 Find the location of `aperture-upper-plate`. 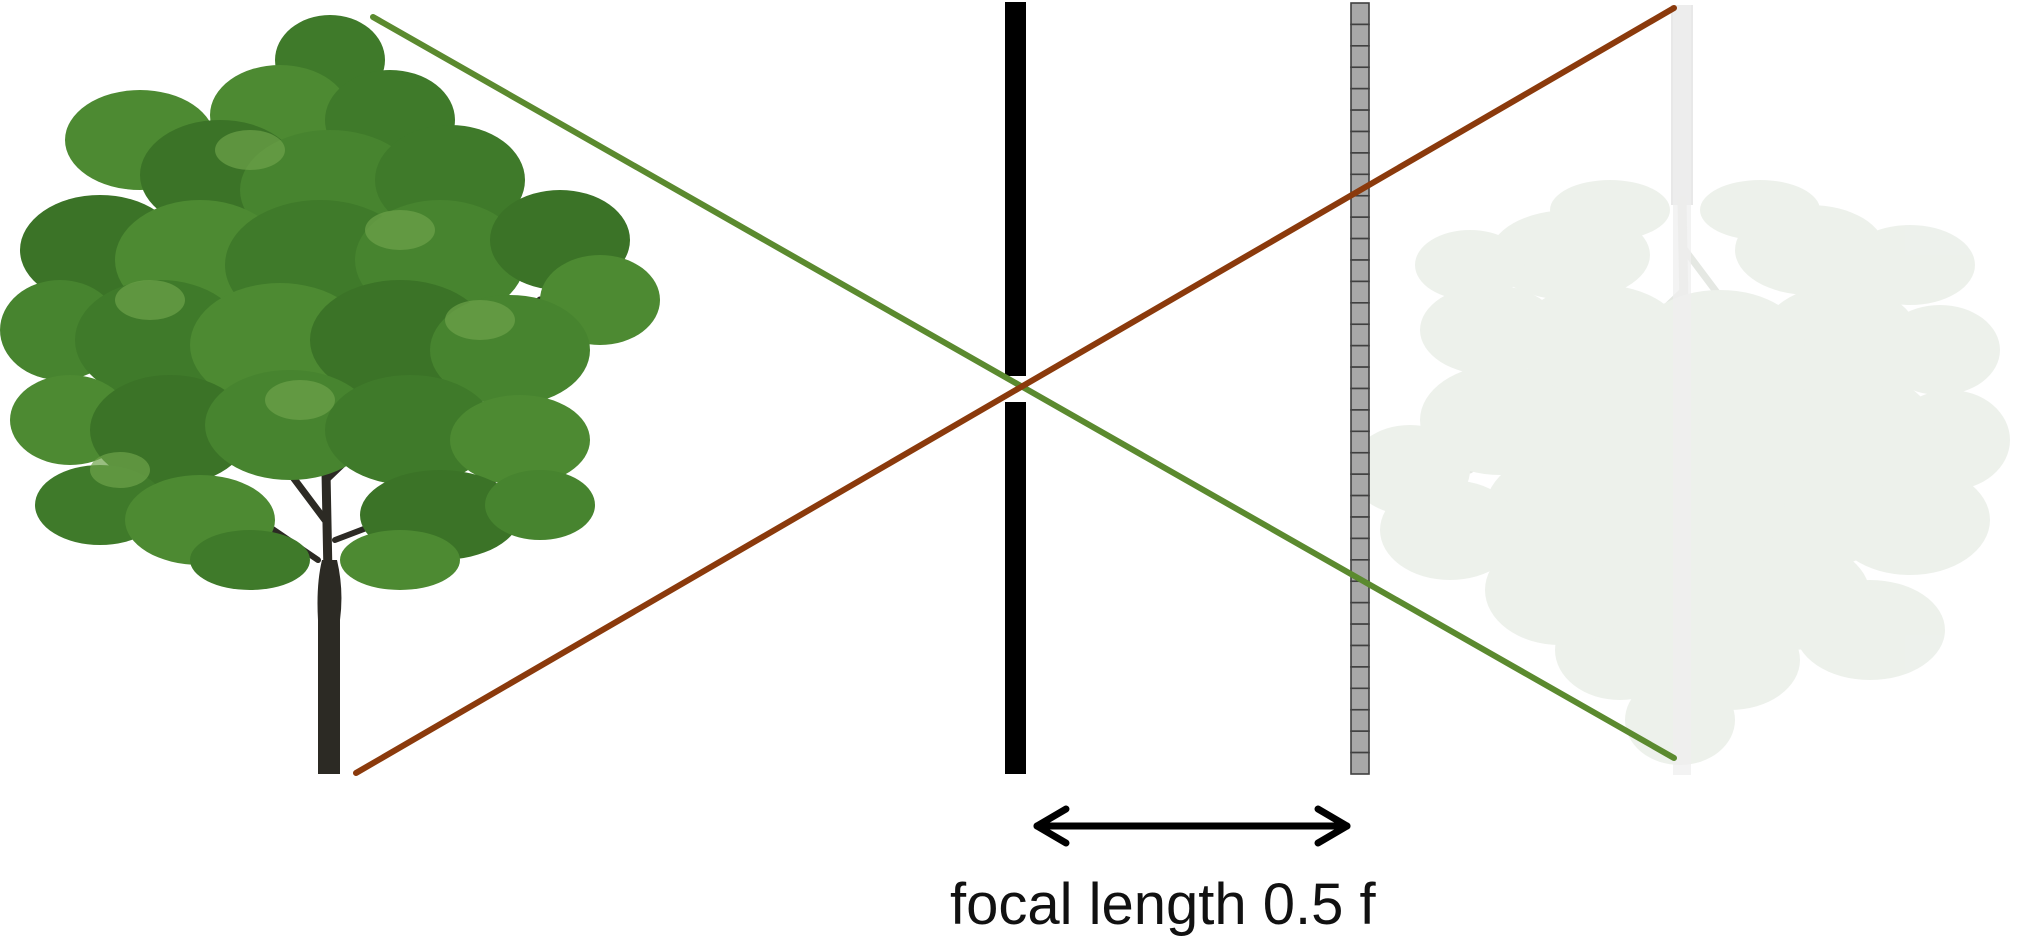

aperture-upper-plate is located at coordinates (1015, 189).